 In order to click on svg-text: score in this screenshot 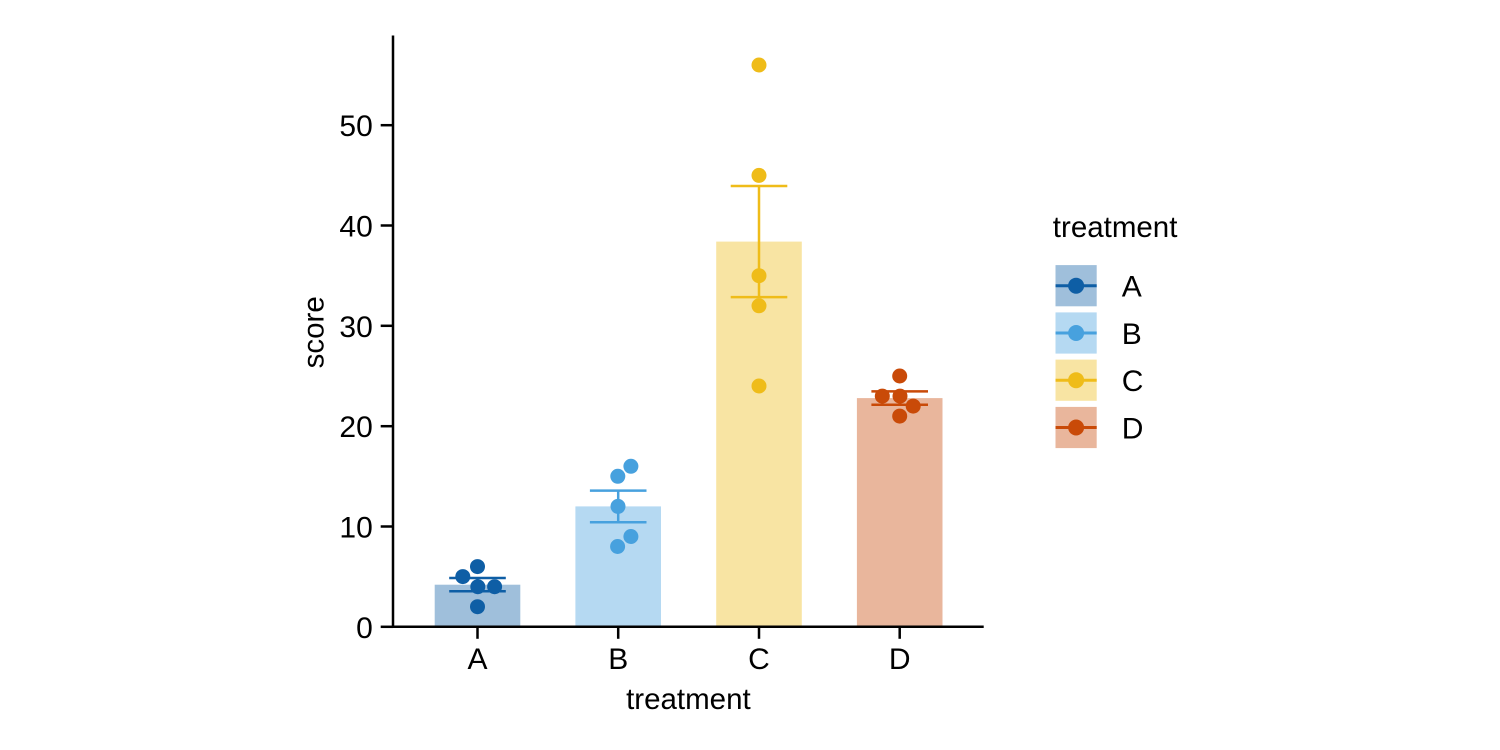, I will do `click(314, 332)`.